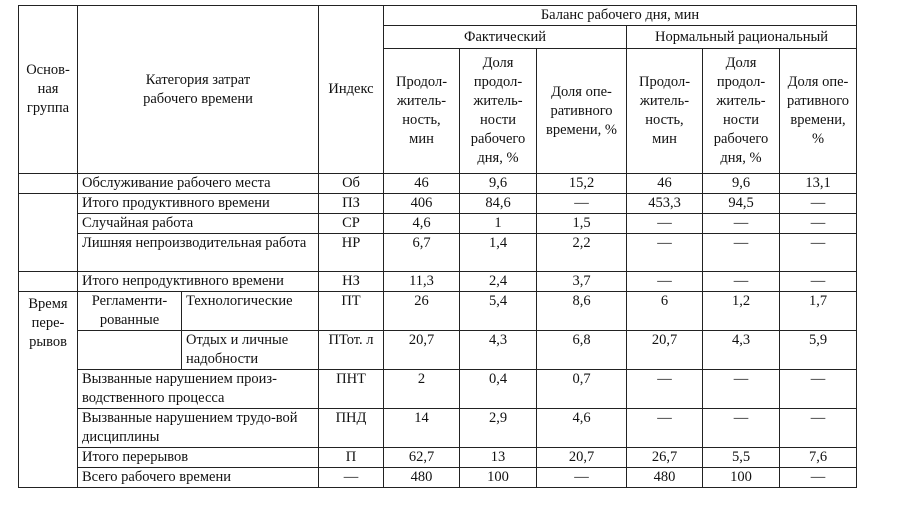 The width and height of the screenshot is (910, 517). What do you see at coordinates (498, 252) in the screenshot?
I see `value-cell: 1,4` at bounding box center [498, 252].